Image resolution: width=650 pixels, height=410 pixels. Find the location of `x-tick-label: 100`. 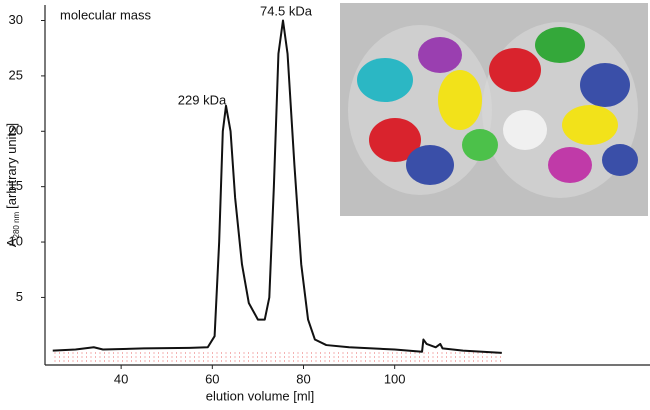

x-tick-label: 100 is located at coordinates (395, 378).